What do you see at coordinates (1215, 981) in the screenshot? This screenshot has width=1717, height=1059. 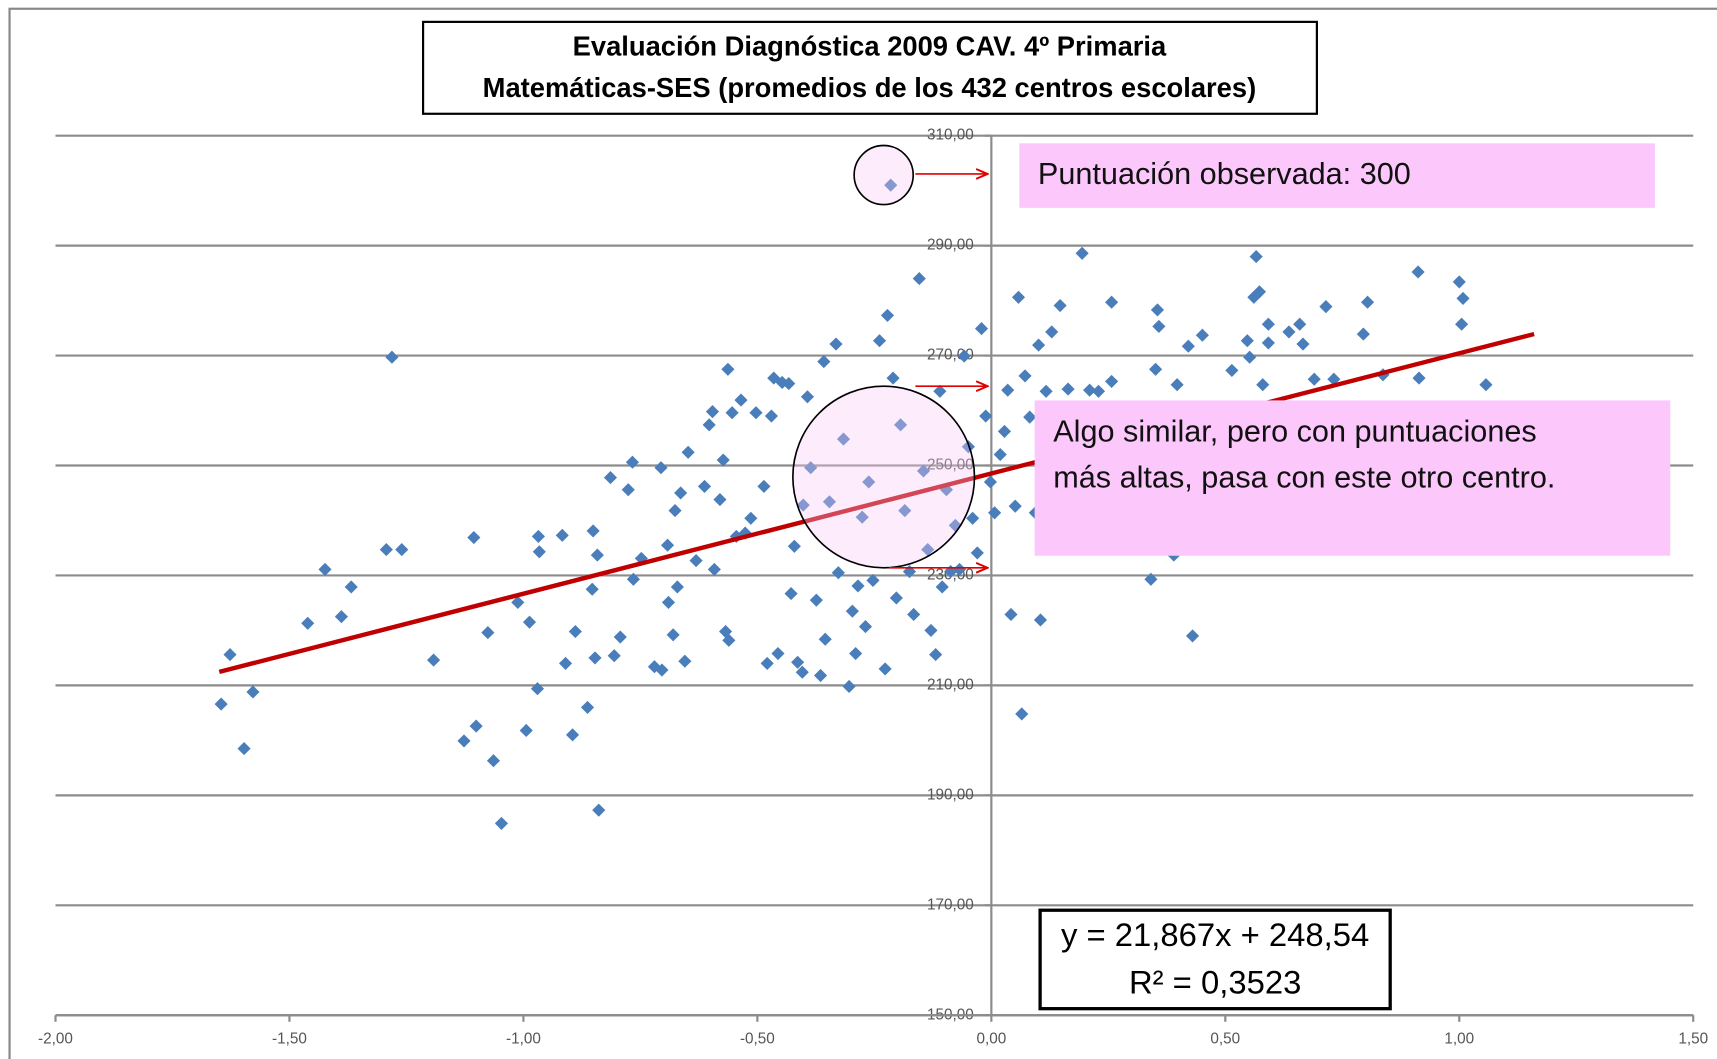 I see `r-squared: R² = 0,3523` at bounding box center [1215, 981].